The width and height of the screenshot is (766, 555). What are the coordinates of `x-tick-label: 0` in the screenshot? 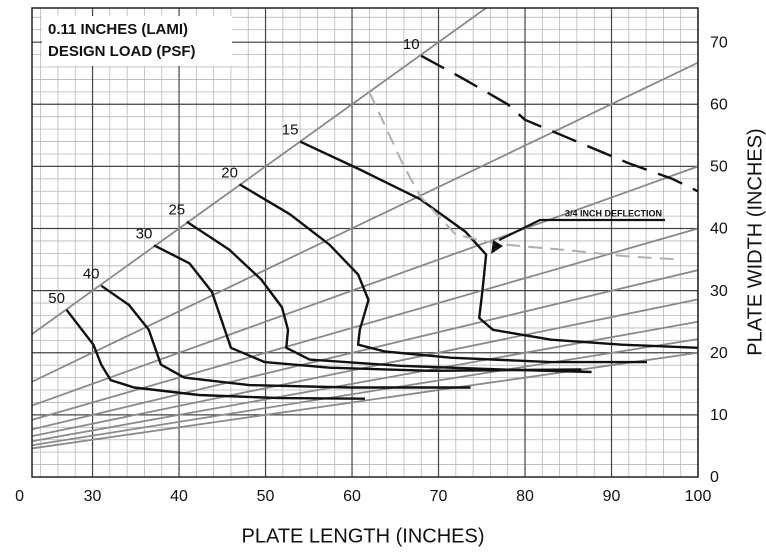 It's located at (19, 496).